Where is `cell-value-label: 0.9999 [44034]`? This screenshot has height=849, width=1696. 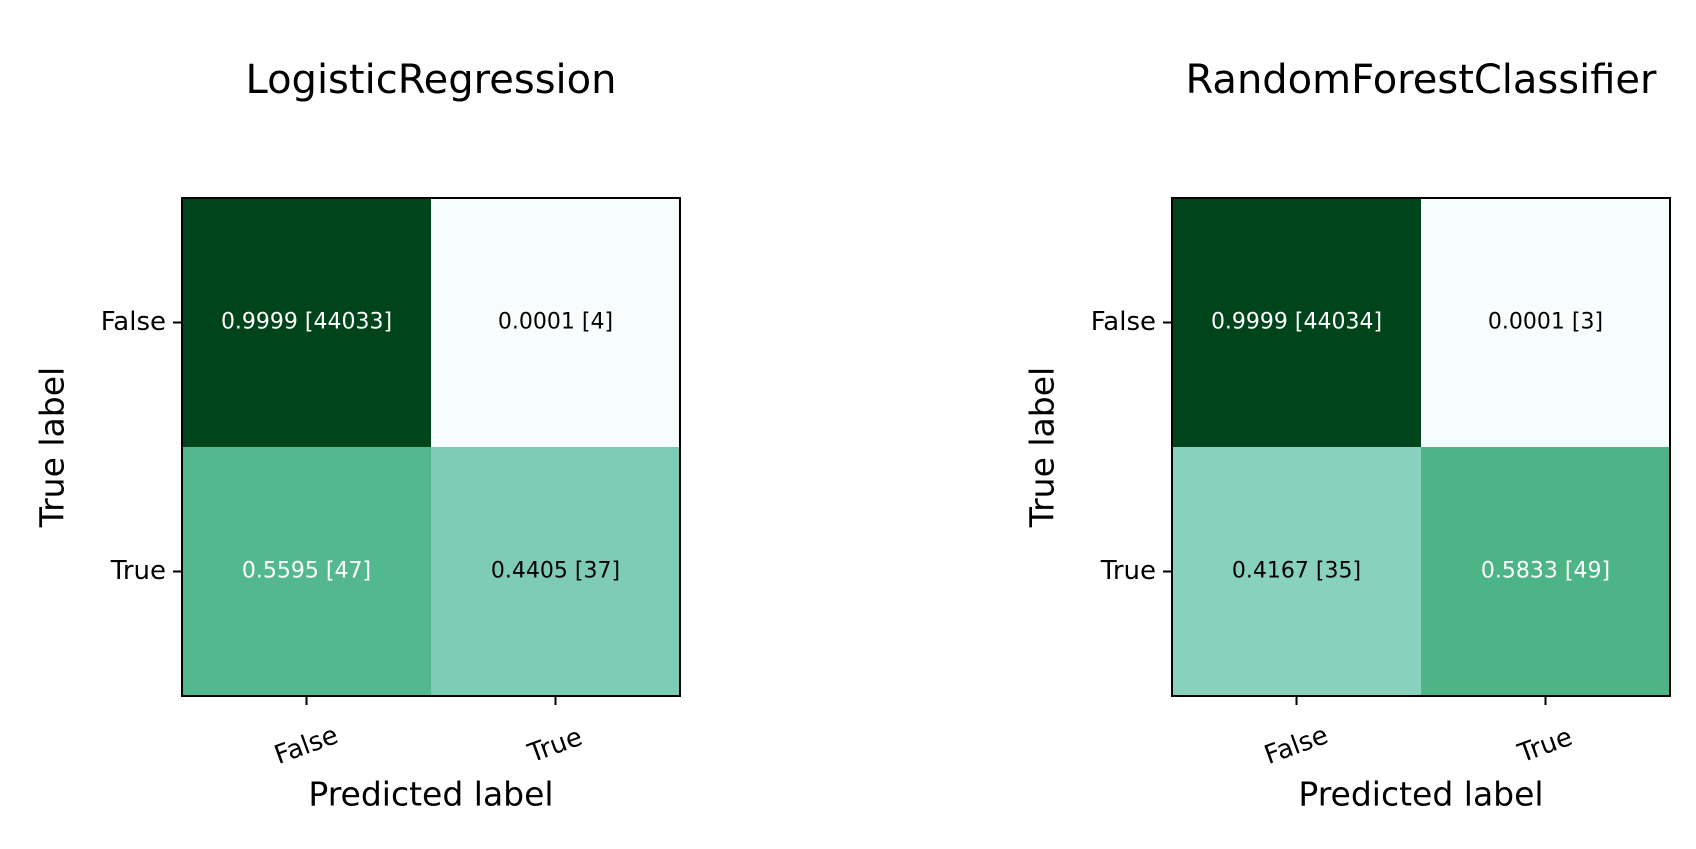 cell-value-label: 0.9999 [44034] is located at coordinates (1296, 322).